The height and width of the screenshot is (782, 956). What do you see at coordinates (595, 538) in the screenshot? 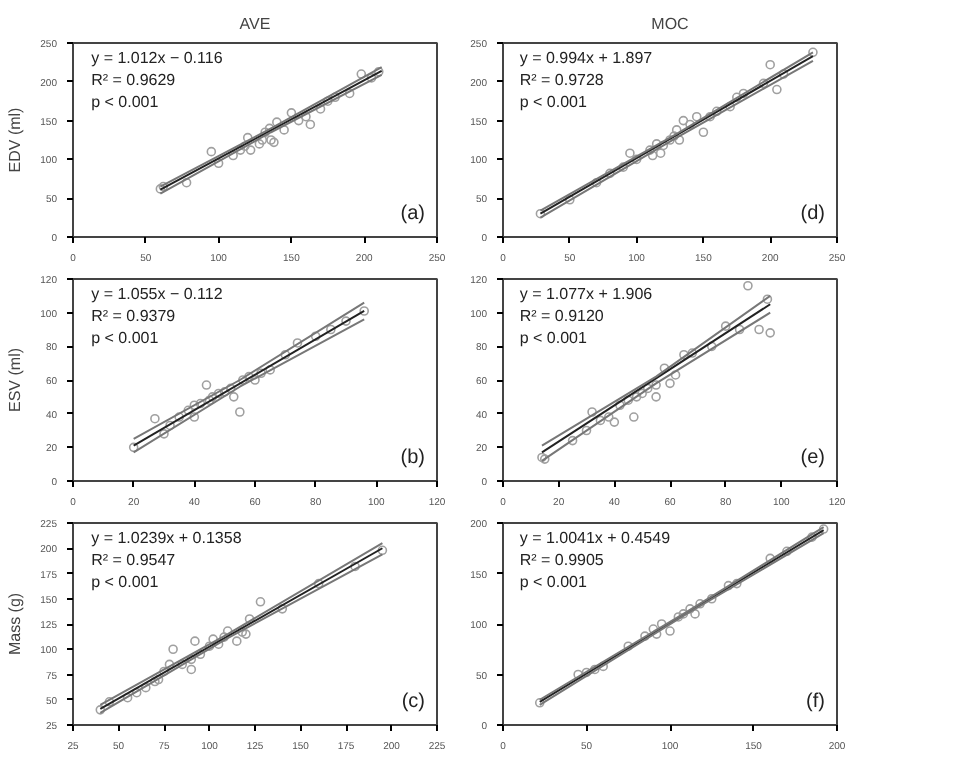
I see `annotation: y = 1.0041x + 0.4549` at bounding box center [595, 538].